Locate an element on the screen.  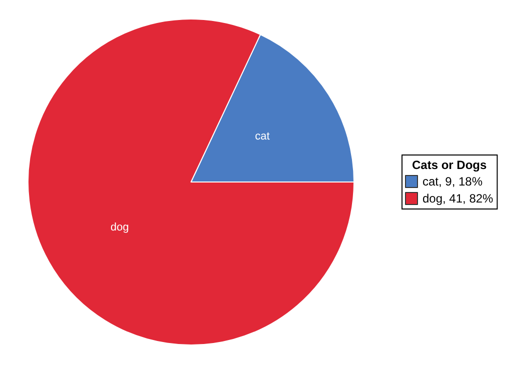
legend-label: cat is located at coordinates (431, 181).